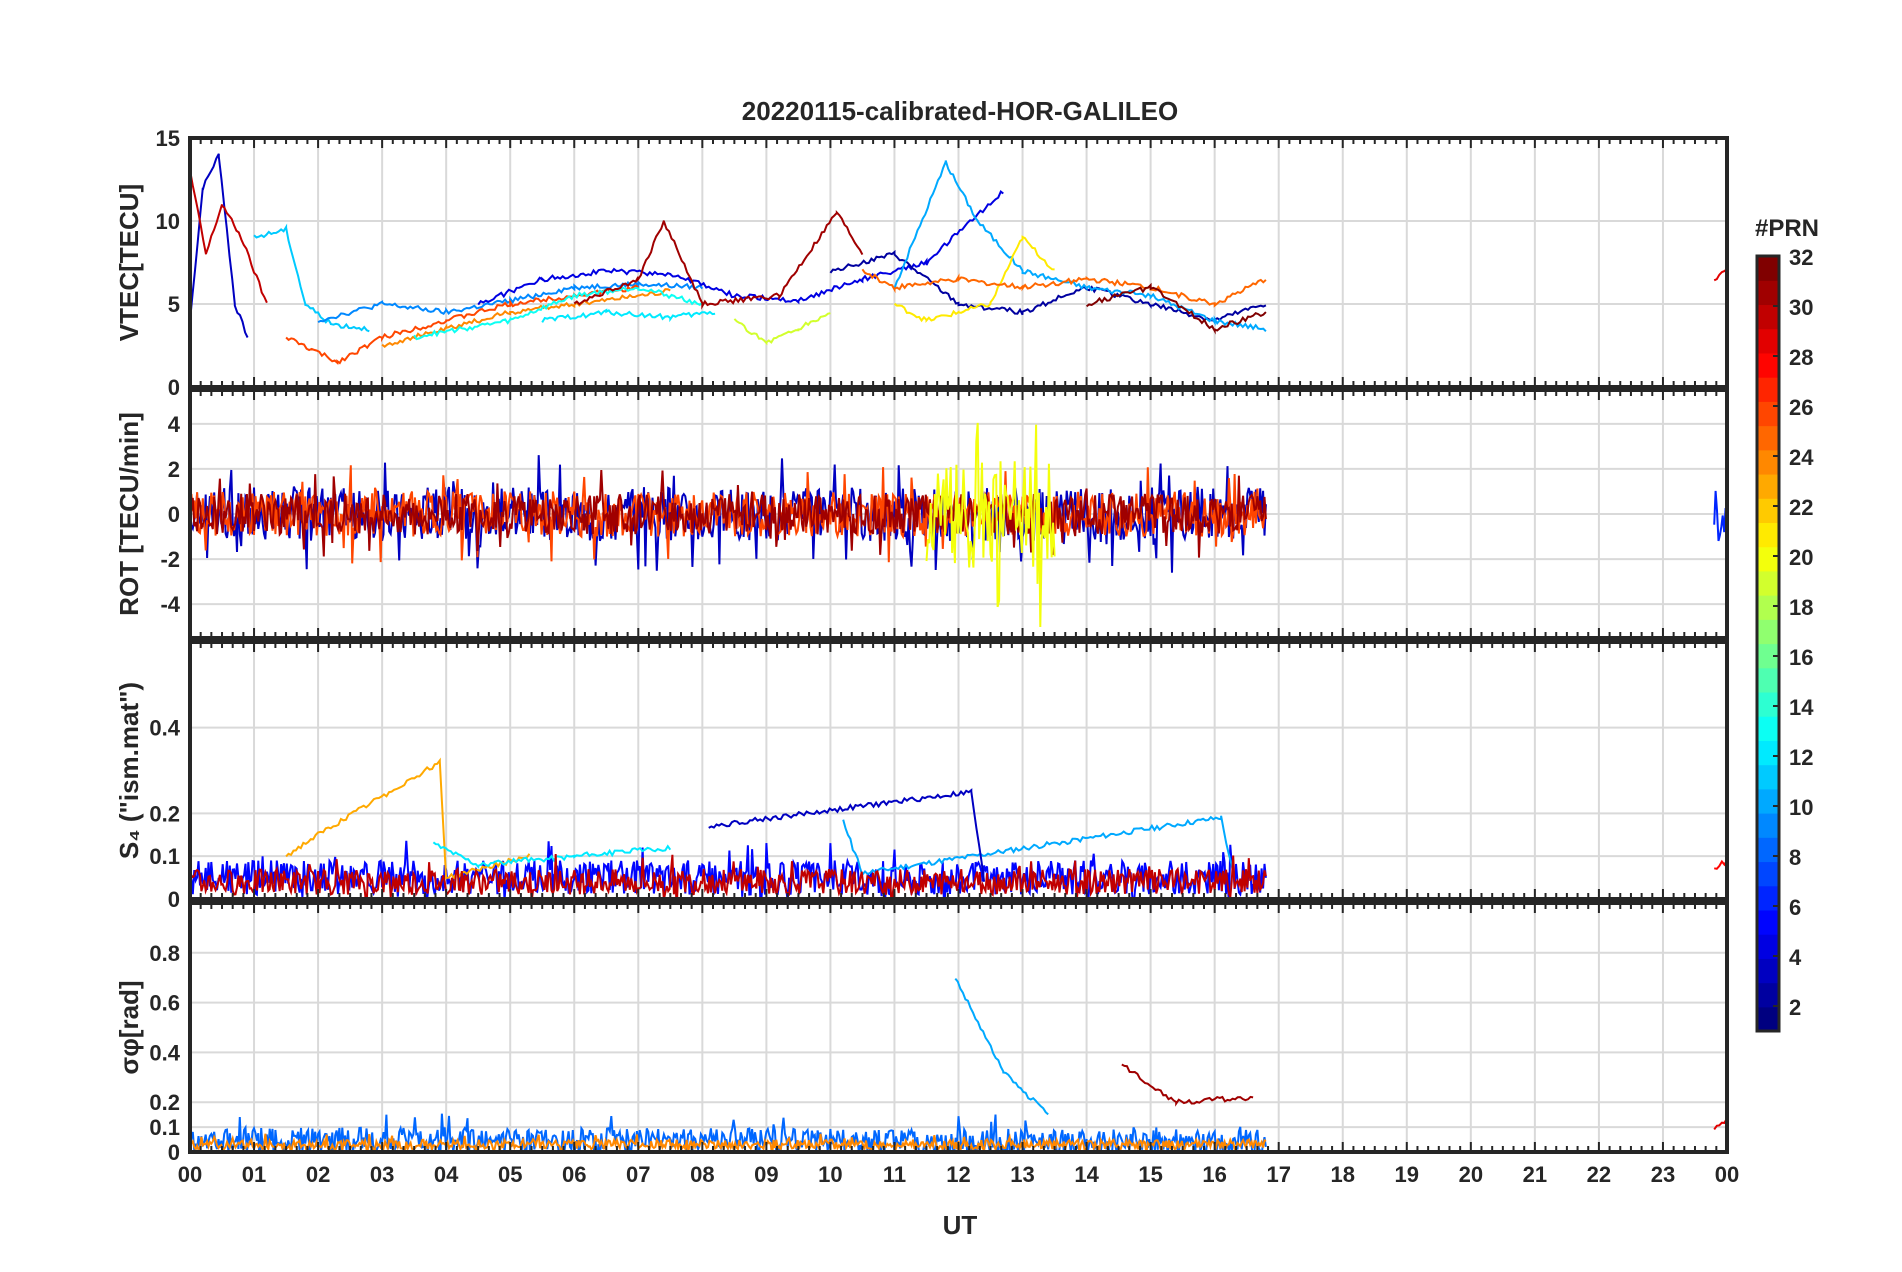 The height and width of the screenshot is (1272, 1902). What do you see at coordinates (164, 953) in the screenshot?
I see `y-tick-label: 0.8` at bounding box center [164, 953].